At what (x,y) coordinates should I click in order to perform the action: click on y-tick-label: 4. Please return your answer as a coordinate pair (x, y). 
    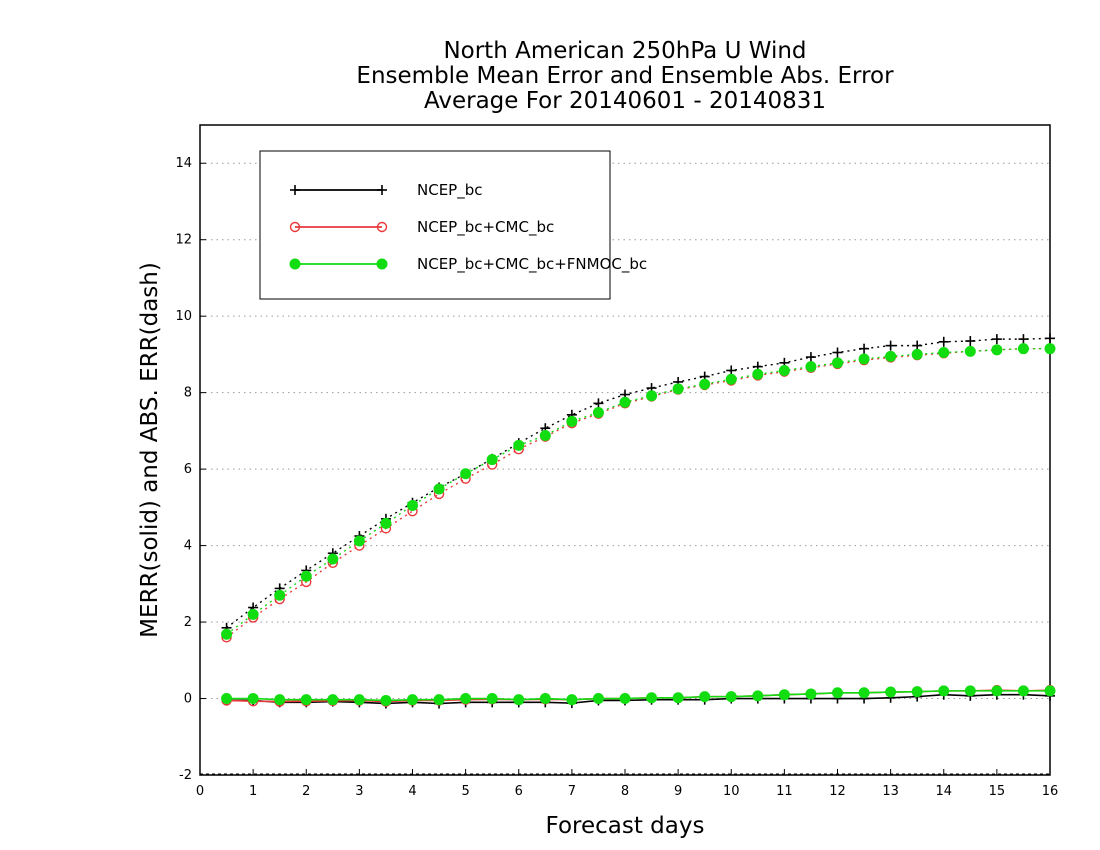
    Looking at the image, I should click on (188, 546).